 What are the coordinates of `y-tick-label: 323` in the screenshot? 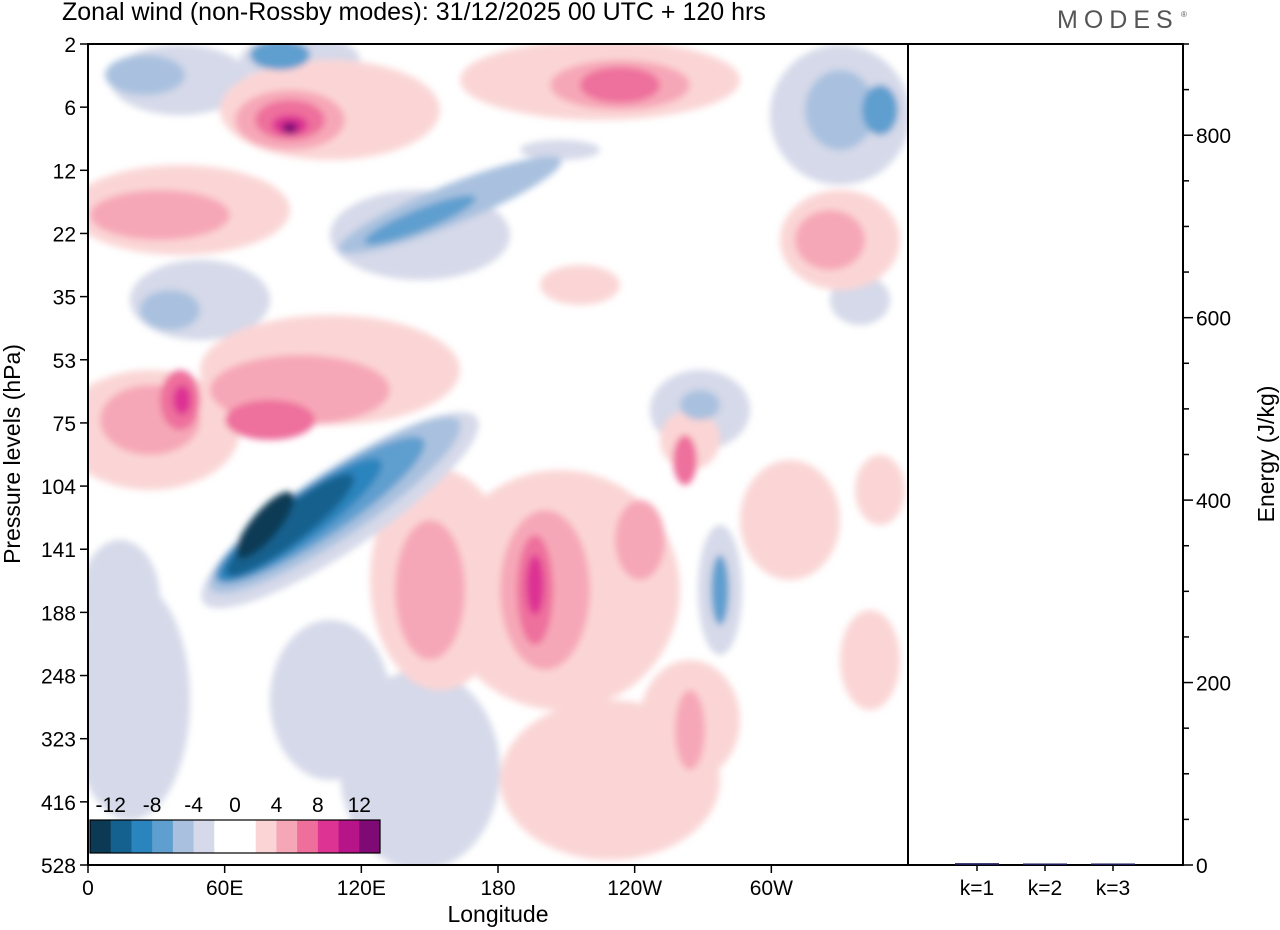 It's located at (58, 740).